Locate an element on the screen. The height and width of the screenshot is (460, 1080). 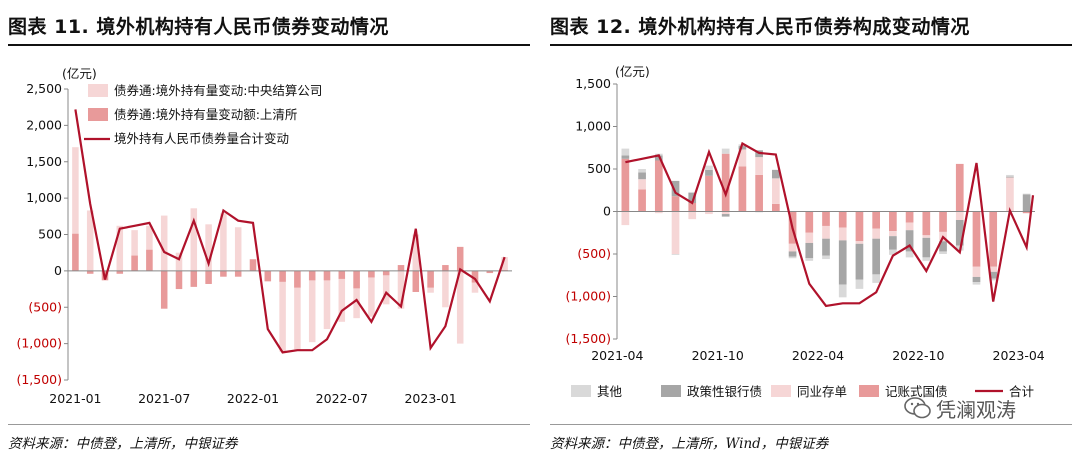
right-figure-title: 图表 12. 境外机构持有人民币债券构成变动情况 is located at coordinates (760, 27).